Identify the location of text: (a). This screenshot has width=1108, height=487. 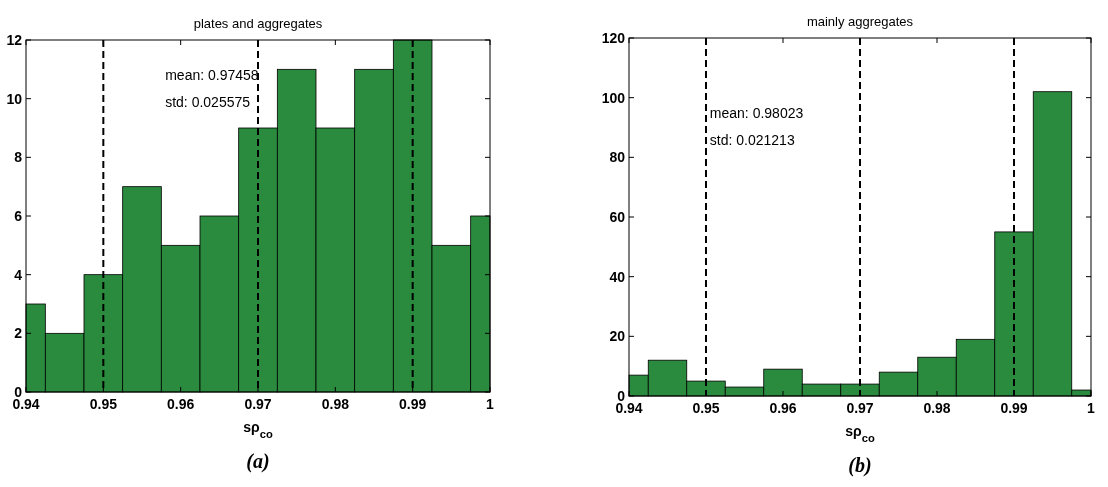
(258, 461).